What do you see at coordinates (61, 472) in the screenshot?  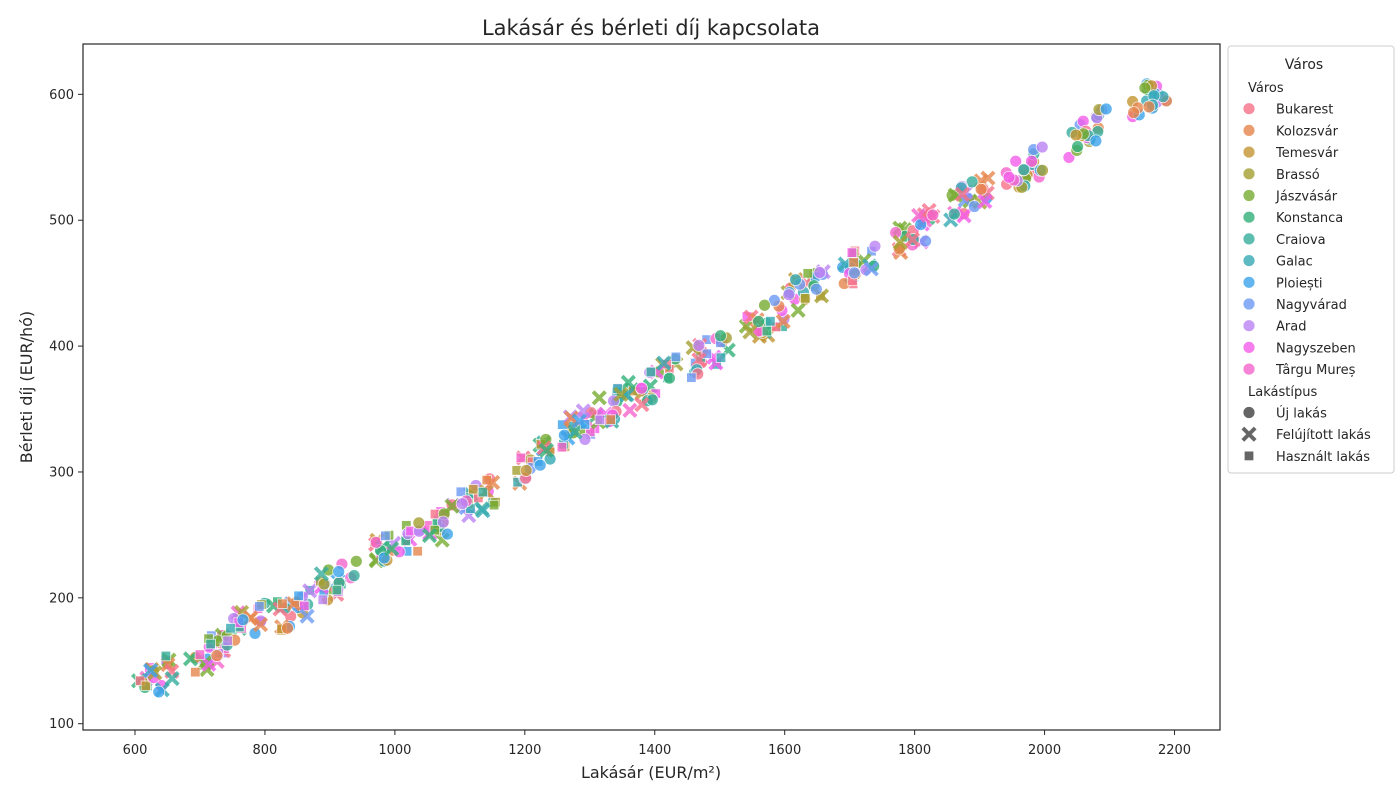 I see `y-tick-label: 300` at bounding box center [61, 472].